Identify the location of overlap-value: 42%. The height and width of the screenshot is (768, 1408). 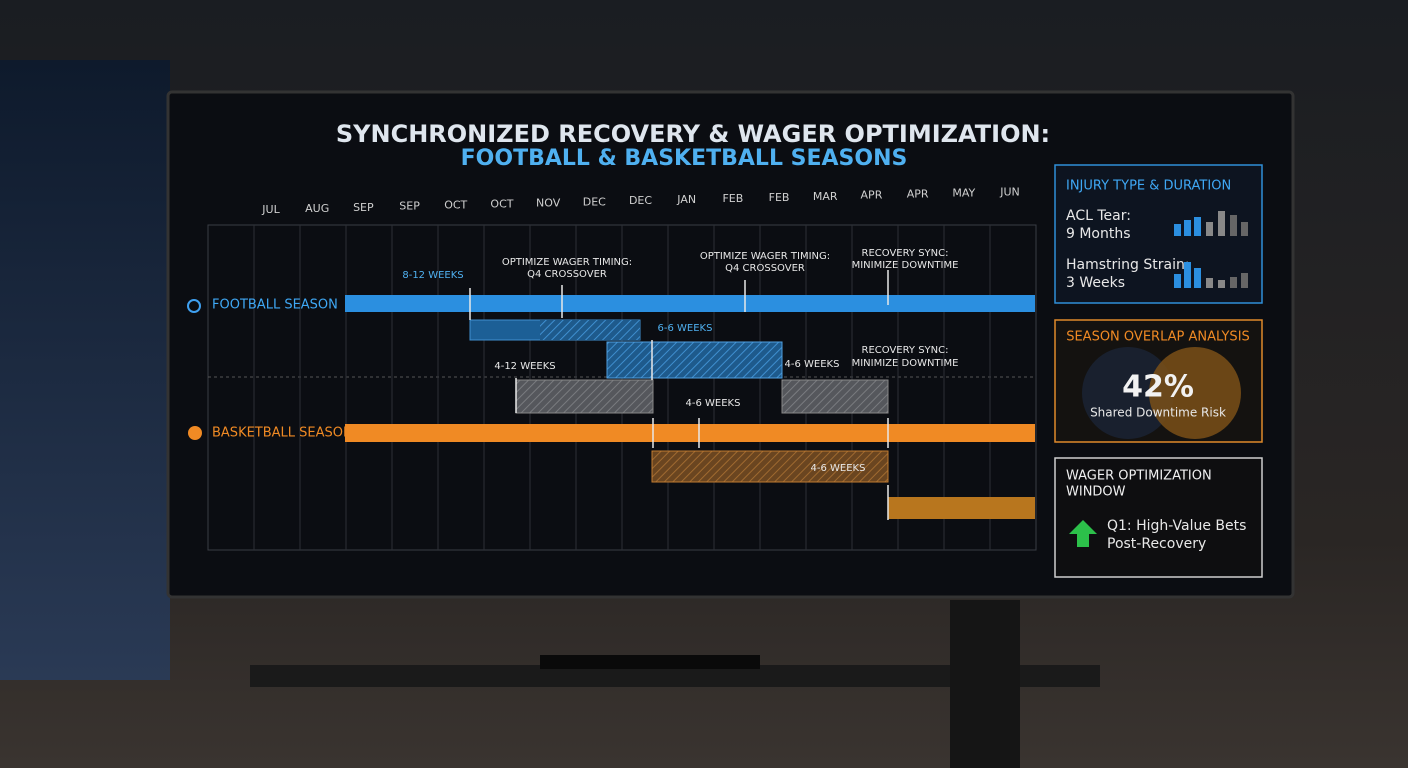
(1158, 387).